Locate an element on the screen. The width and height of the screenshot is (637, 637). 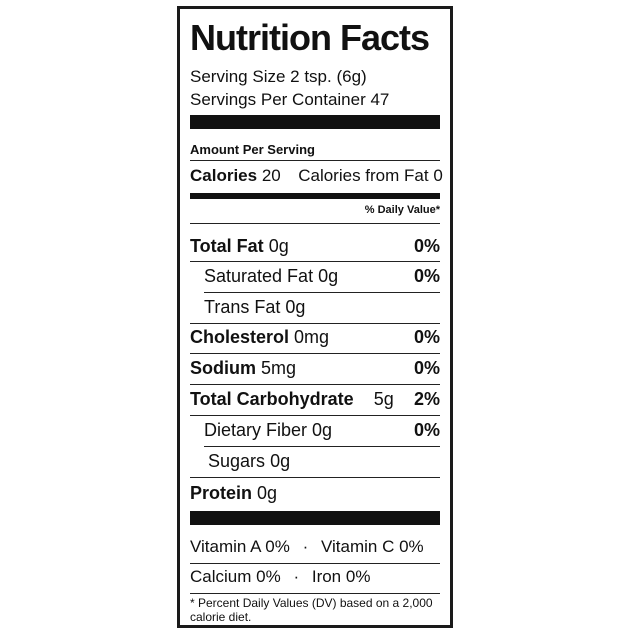
saturated-fat-label: Saturated Fat is located at coordinates (259, 276).